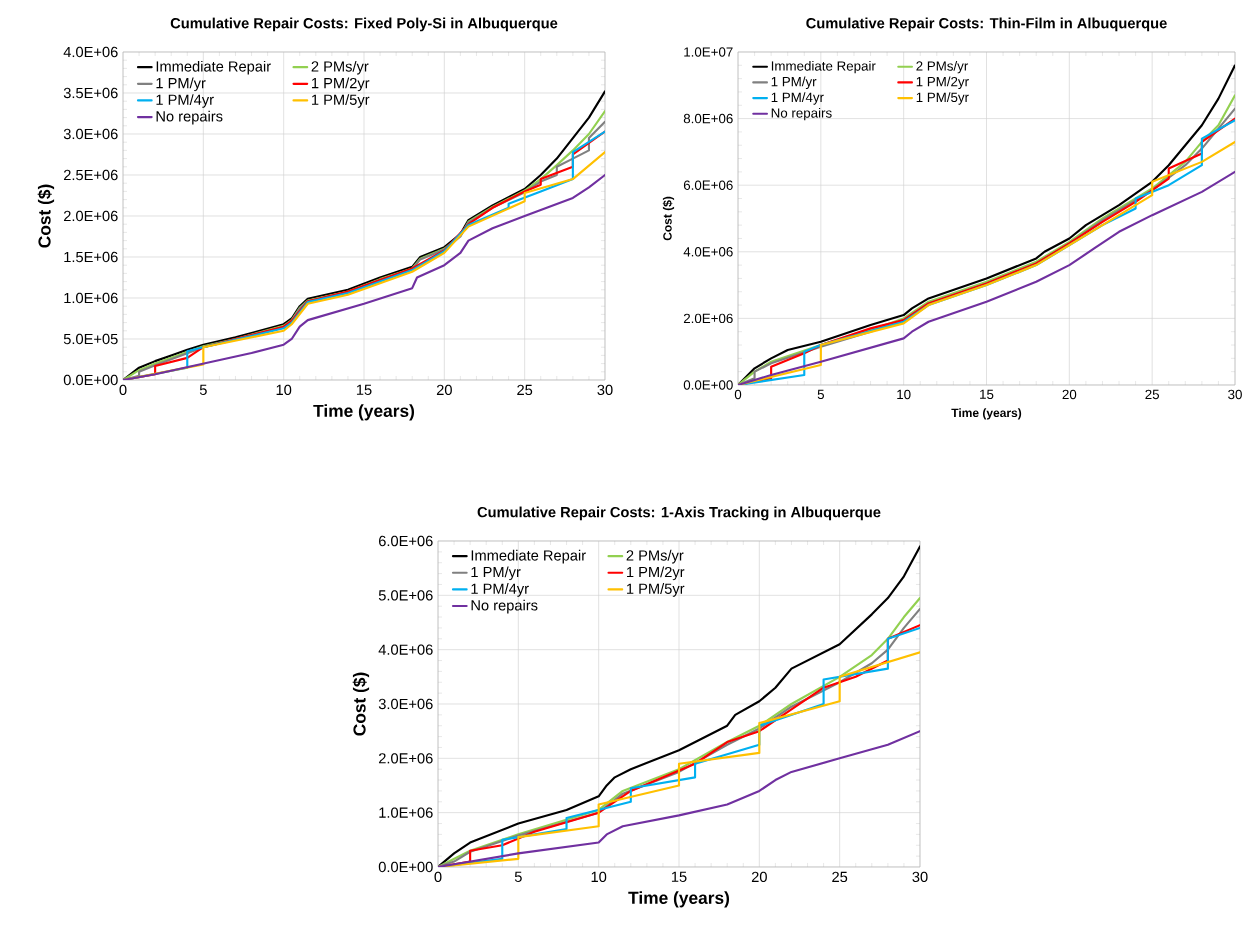 This screenshot has height=939, width=1250. I want to click on y-tick-label: 8.0E+06, so click(708, 118).